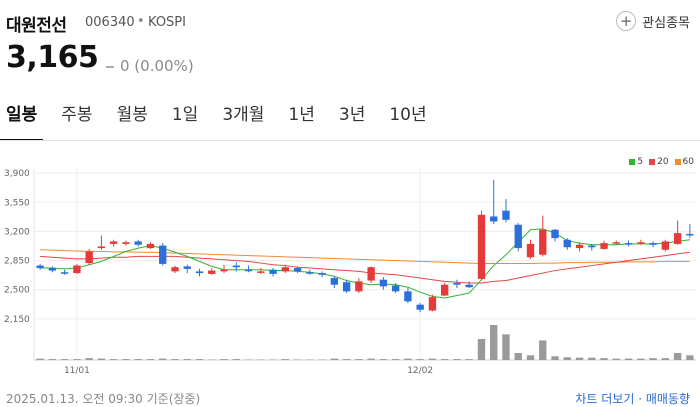  I want to click on watchlist-label: 관심종목, so click(666, 21).